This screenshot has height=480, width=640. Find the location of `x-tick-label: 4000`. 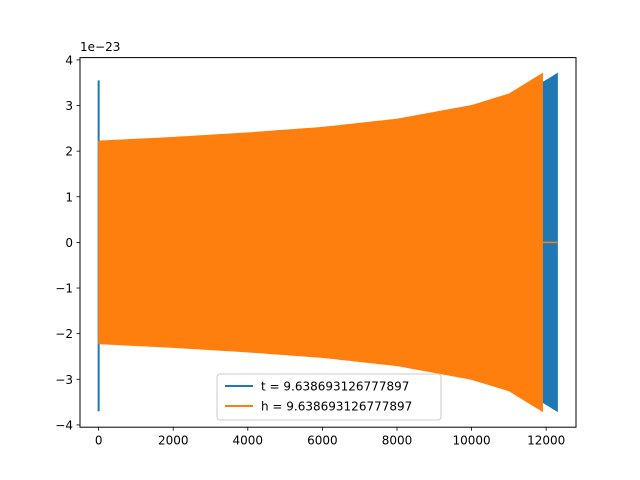

x-tick-label: 4000 is located at coordinates (248, 441).